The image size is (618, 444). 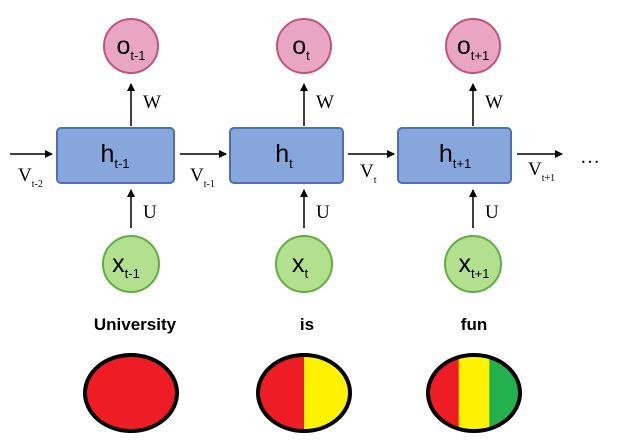 I want to click on input-label-sub: t+1, so click(x=480, y=273).